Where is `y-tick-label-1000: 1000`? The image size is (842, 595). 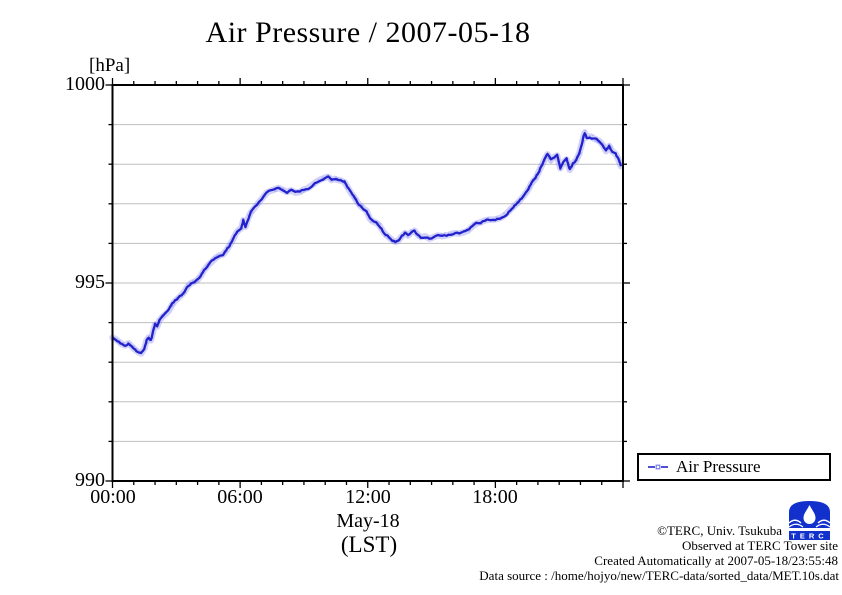 y-tick-label-1000: 1000 is located at coordinates (85, 84).